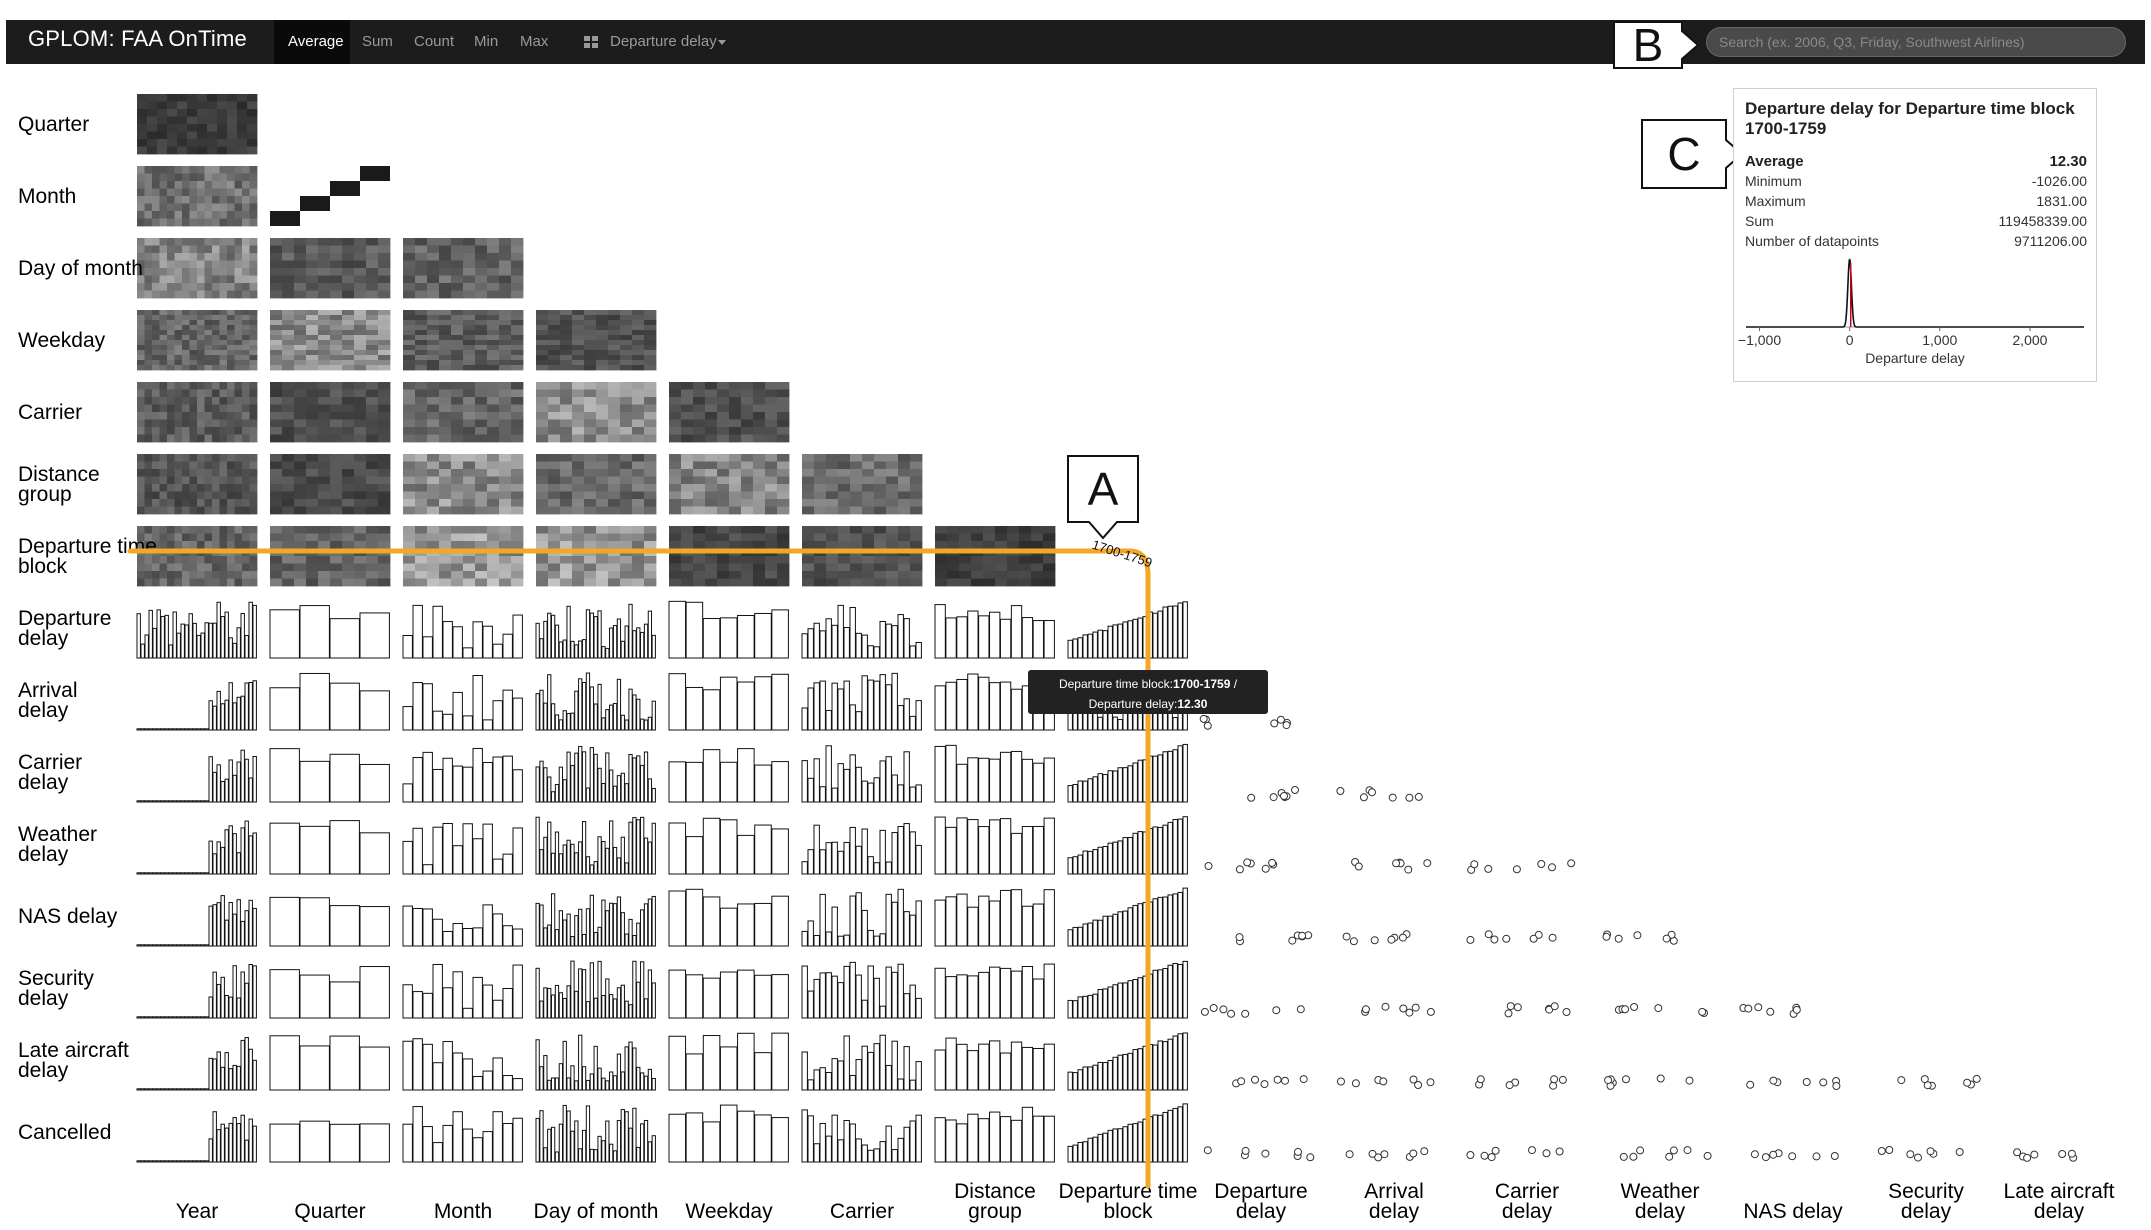 Image resolution: width=2151 pixels, height=1230 pixels. What do you see at coordinates (862, 484) in the screenshot?
I see `matrix-cell-distance-group-by-carrier` at bounding box center [862, 484].